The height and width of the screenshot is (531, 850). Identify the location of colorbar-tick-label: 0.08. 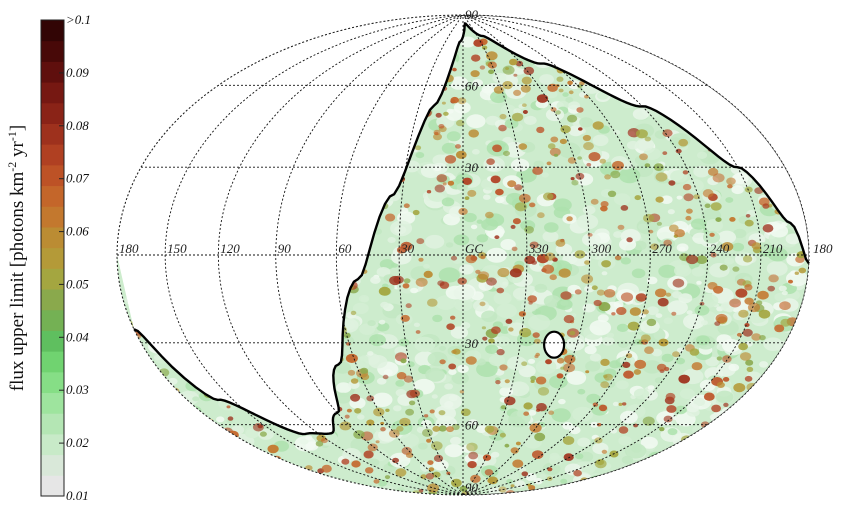
(77, 125).